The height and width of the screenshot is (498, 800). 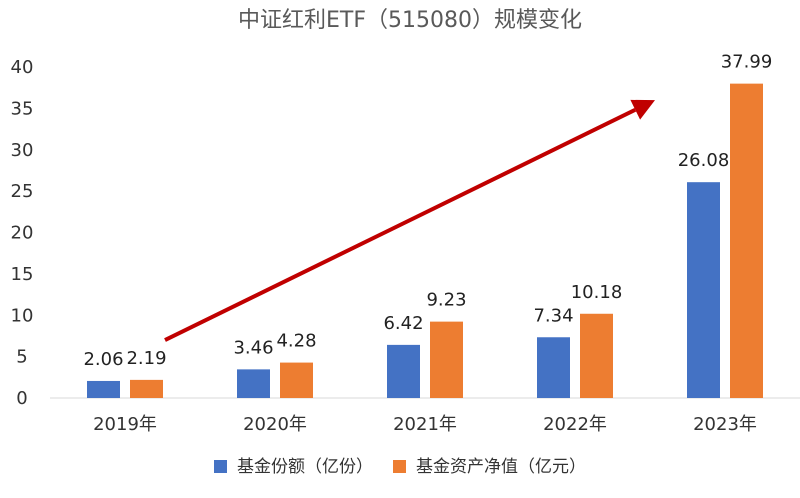 I want to click on y-tick-label: 20, so click(x=22, y=233).